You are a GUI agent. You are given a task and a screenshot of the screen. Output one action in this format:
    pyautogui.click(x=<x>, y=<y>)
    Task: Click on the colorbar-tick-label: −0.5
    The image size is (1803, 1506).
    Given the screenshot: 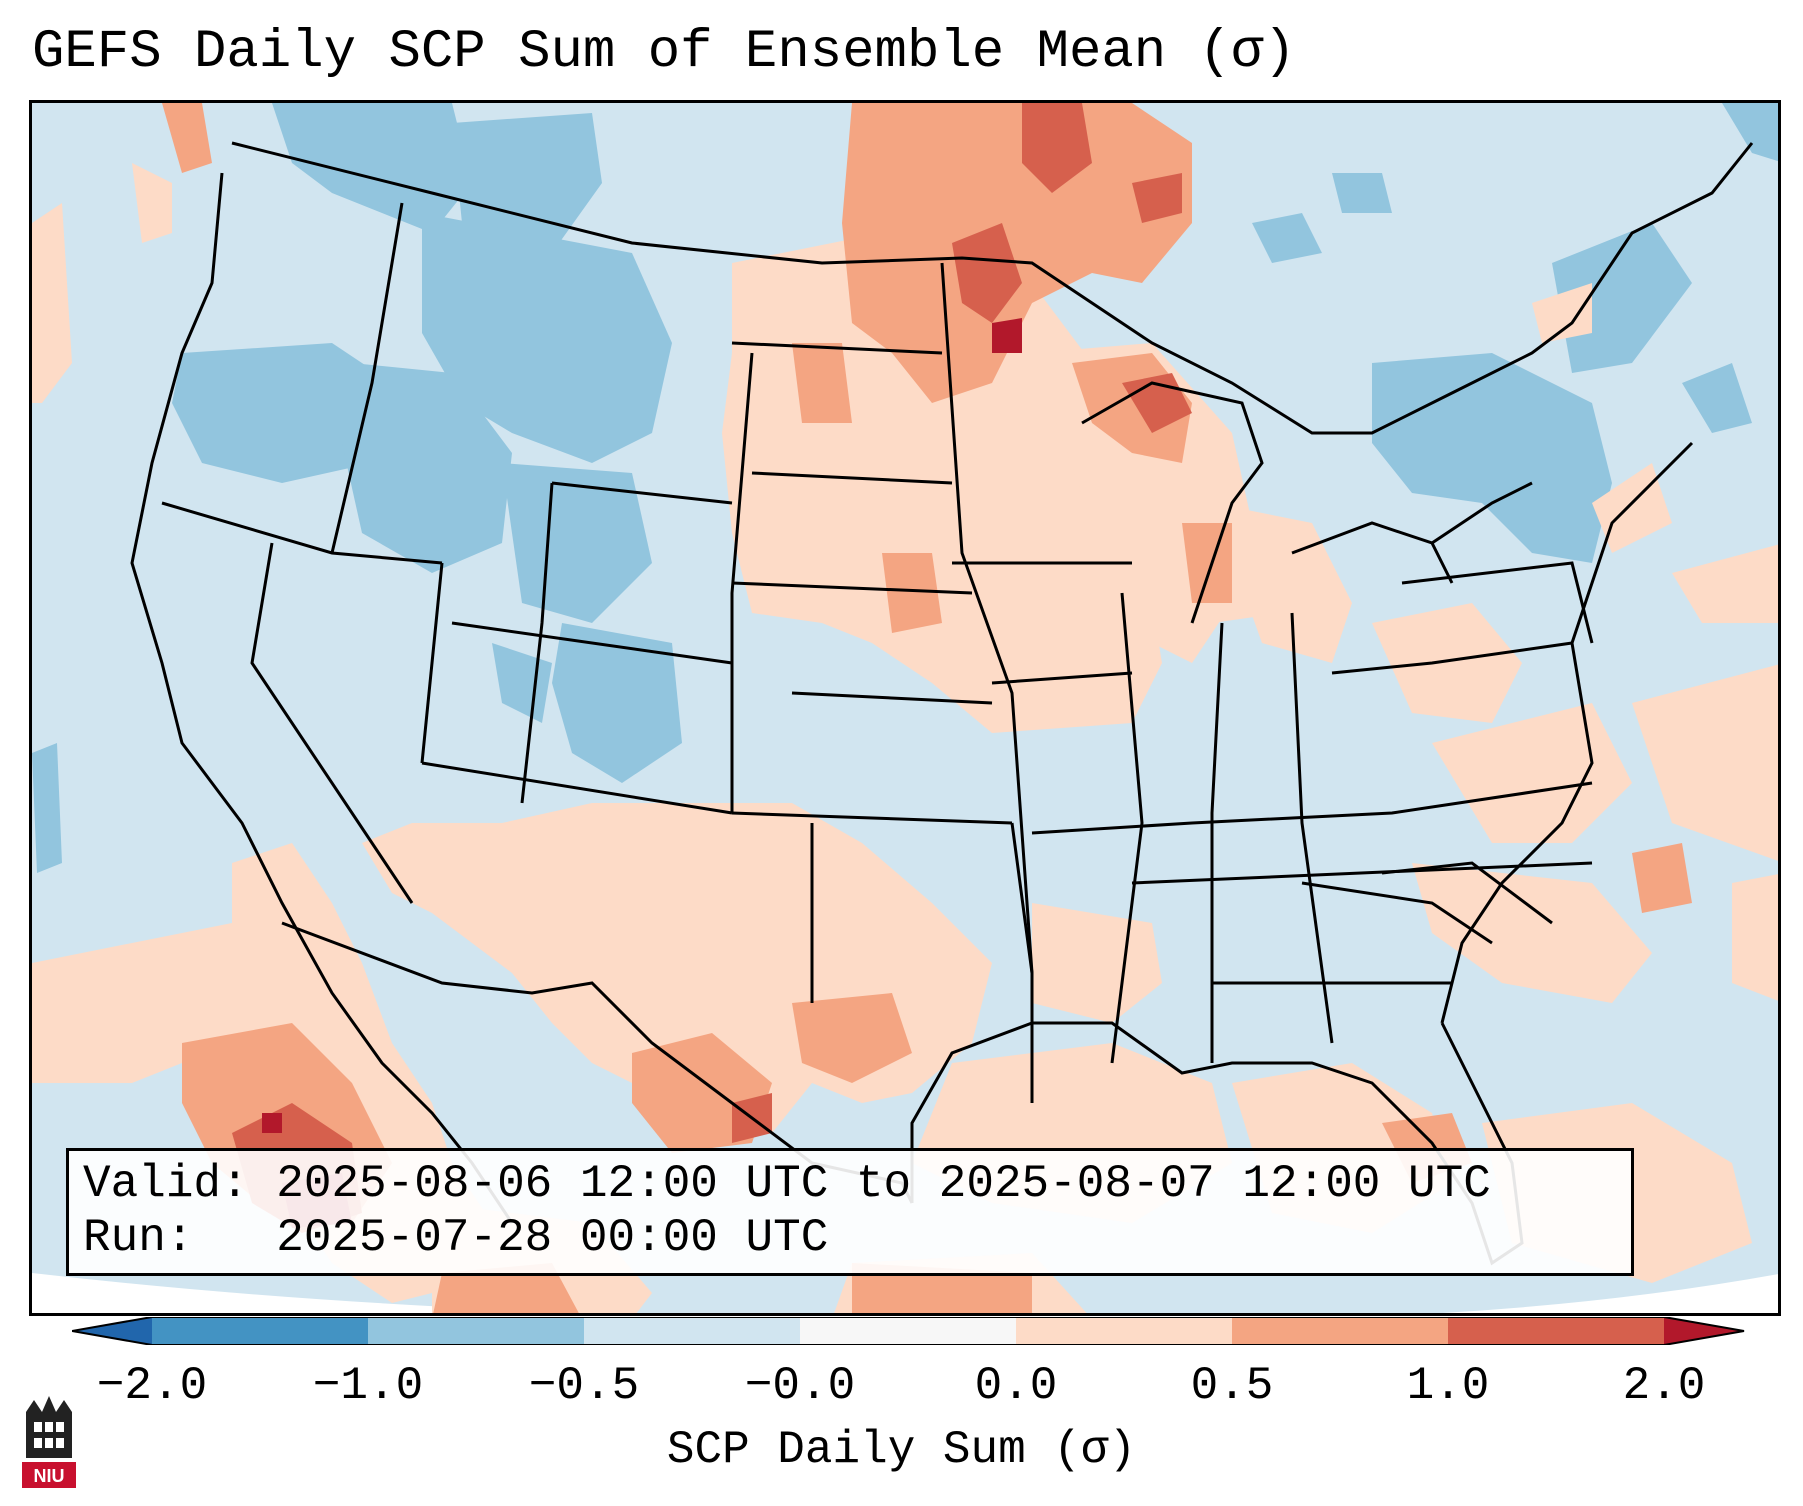 What is the action you would take?
    pyautogui.click(x=584, y=1386)
    